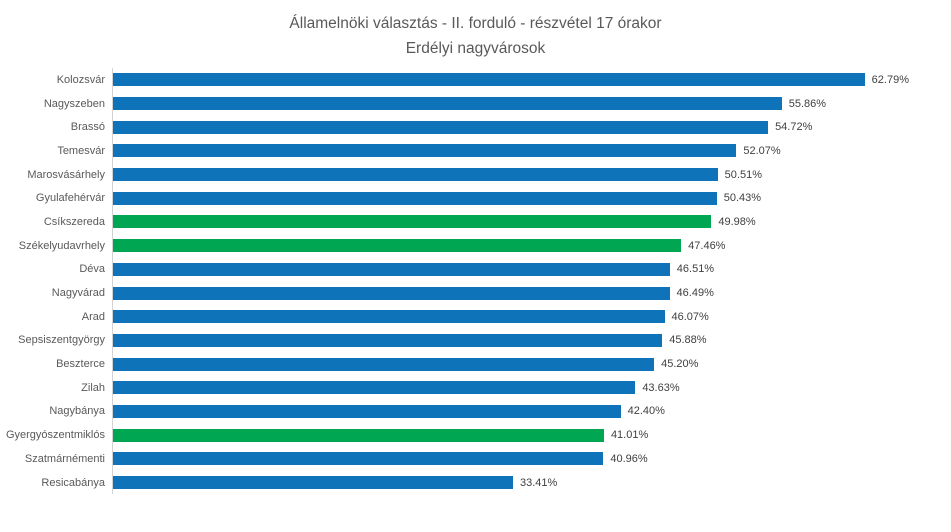  I want to click on value-label: 49.98%, so click(737, 221).